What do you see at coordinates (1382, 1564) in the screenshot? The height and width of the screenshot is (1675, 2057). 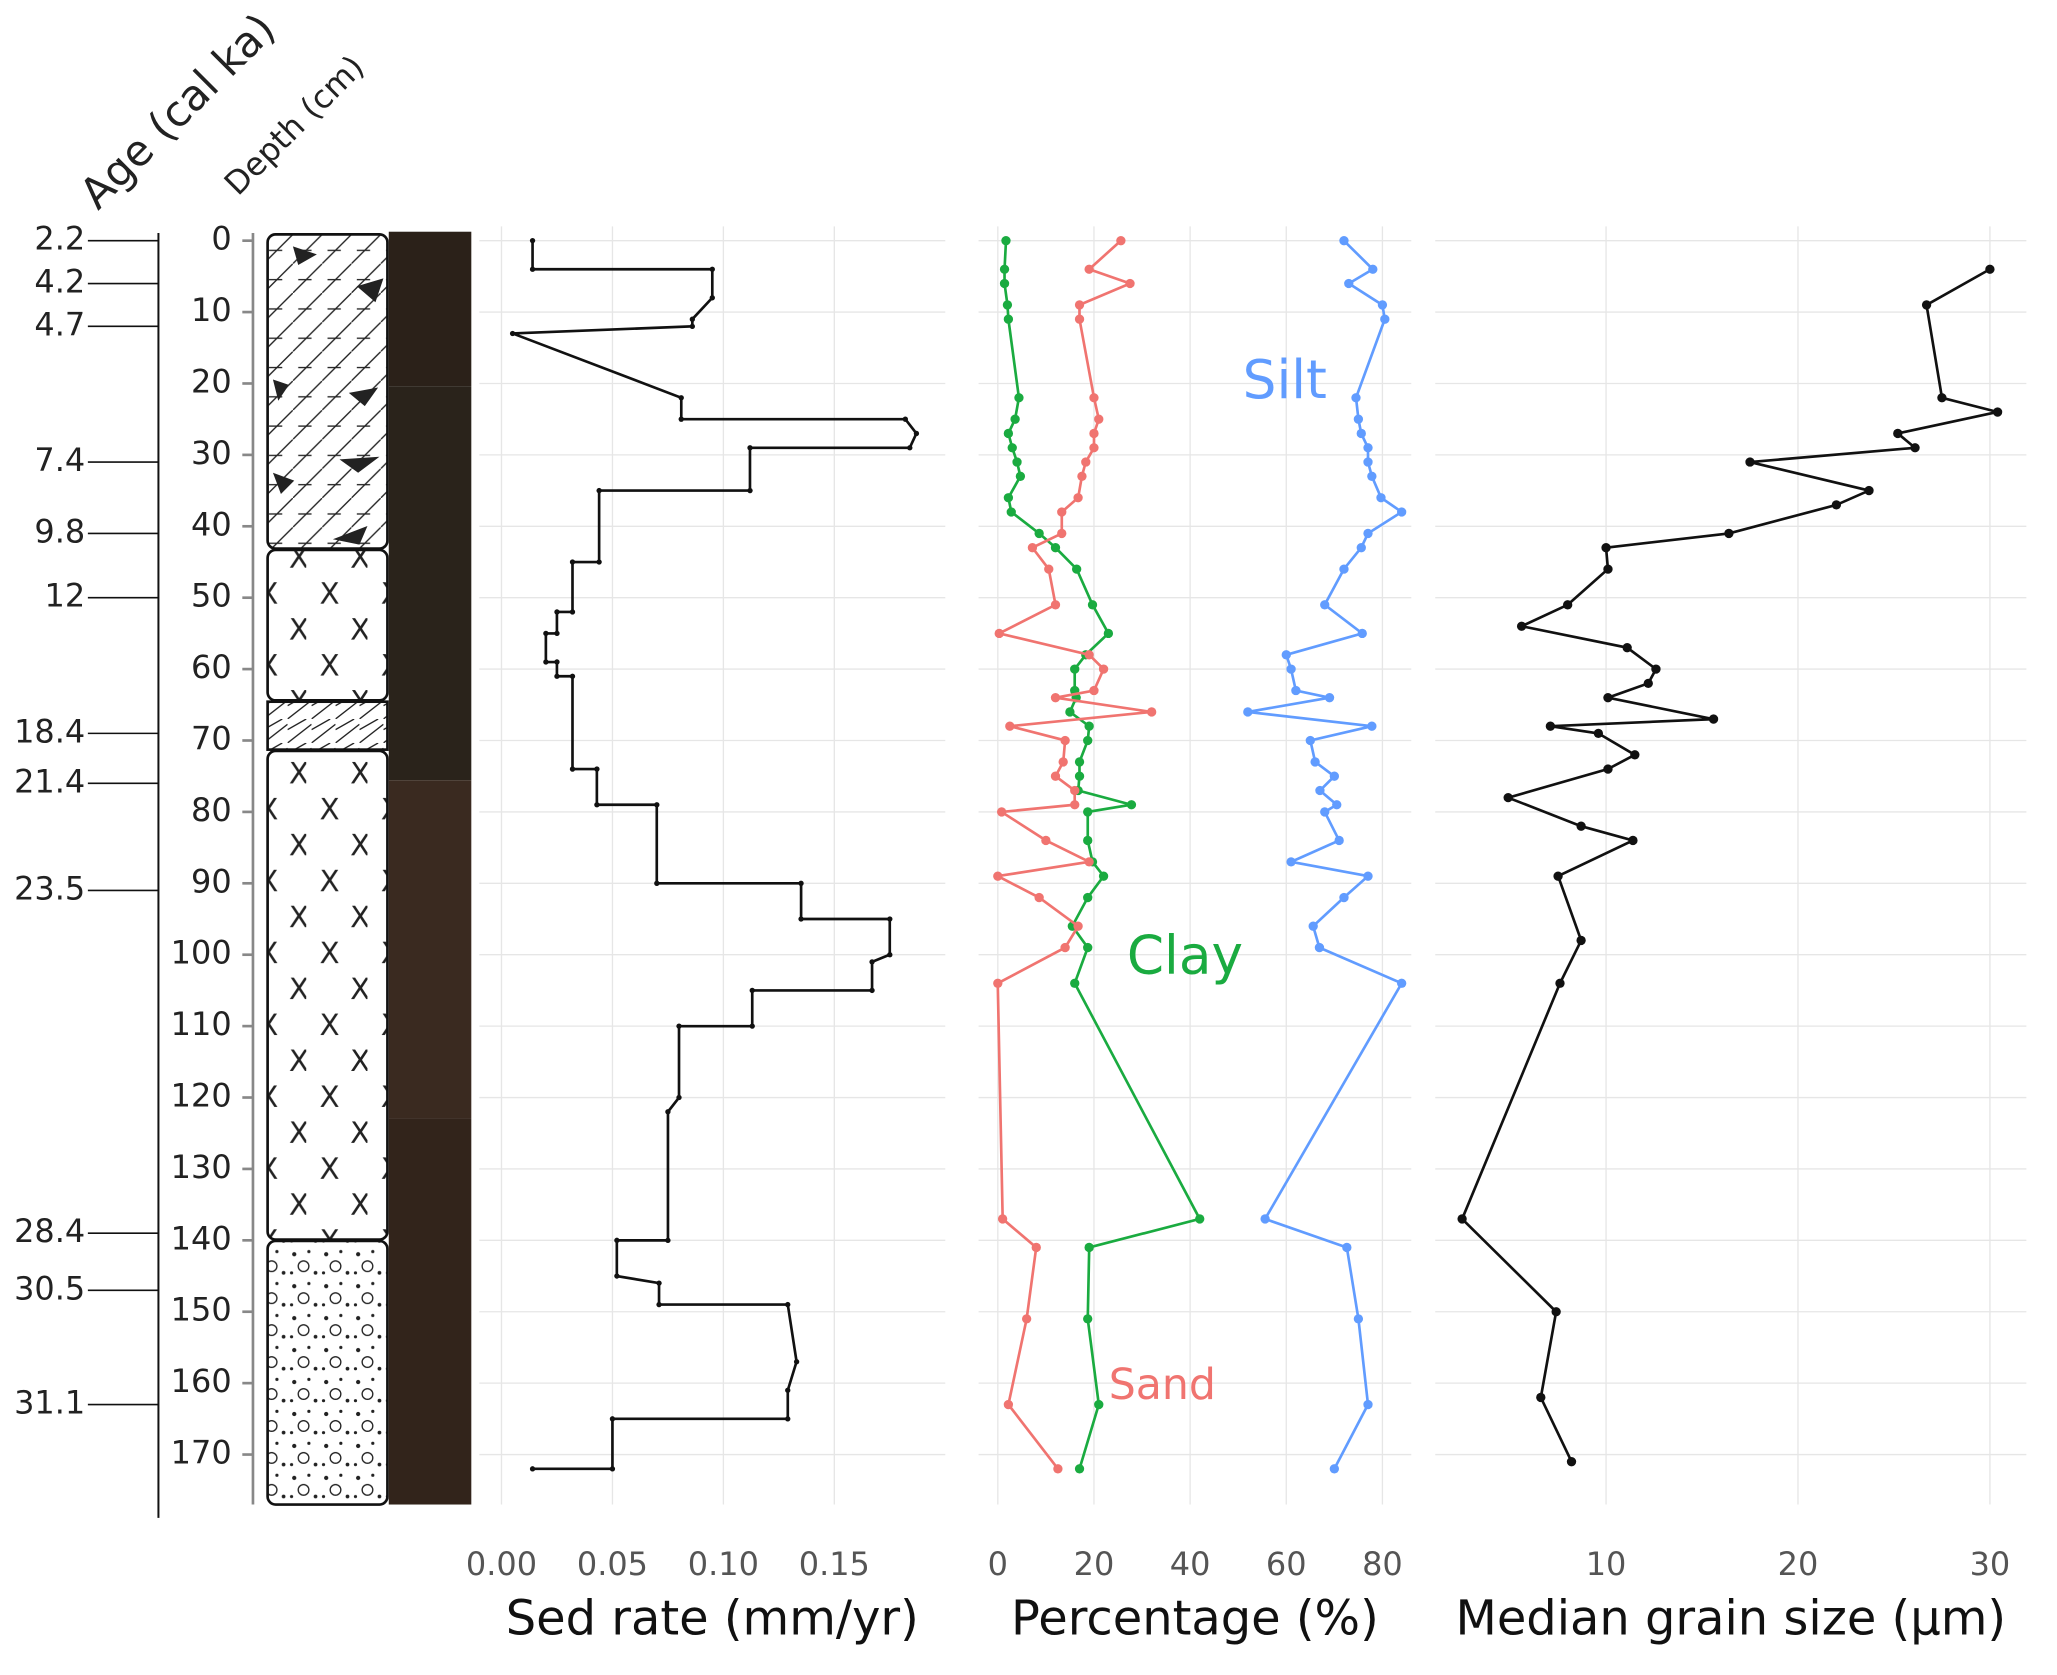 I see `x-tick-label: 80` at bounding box center [1382, 1564].